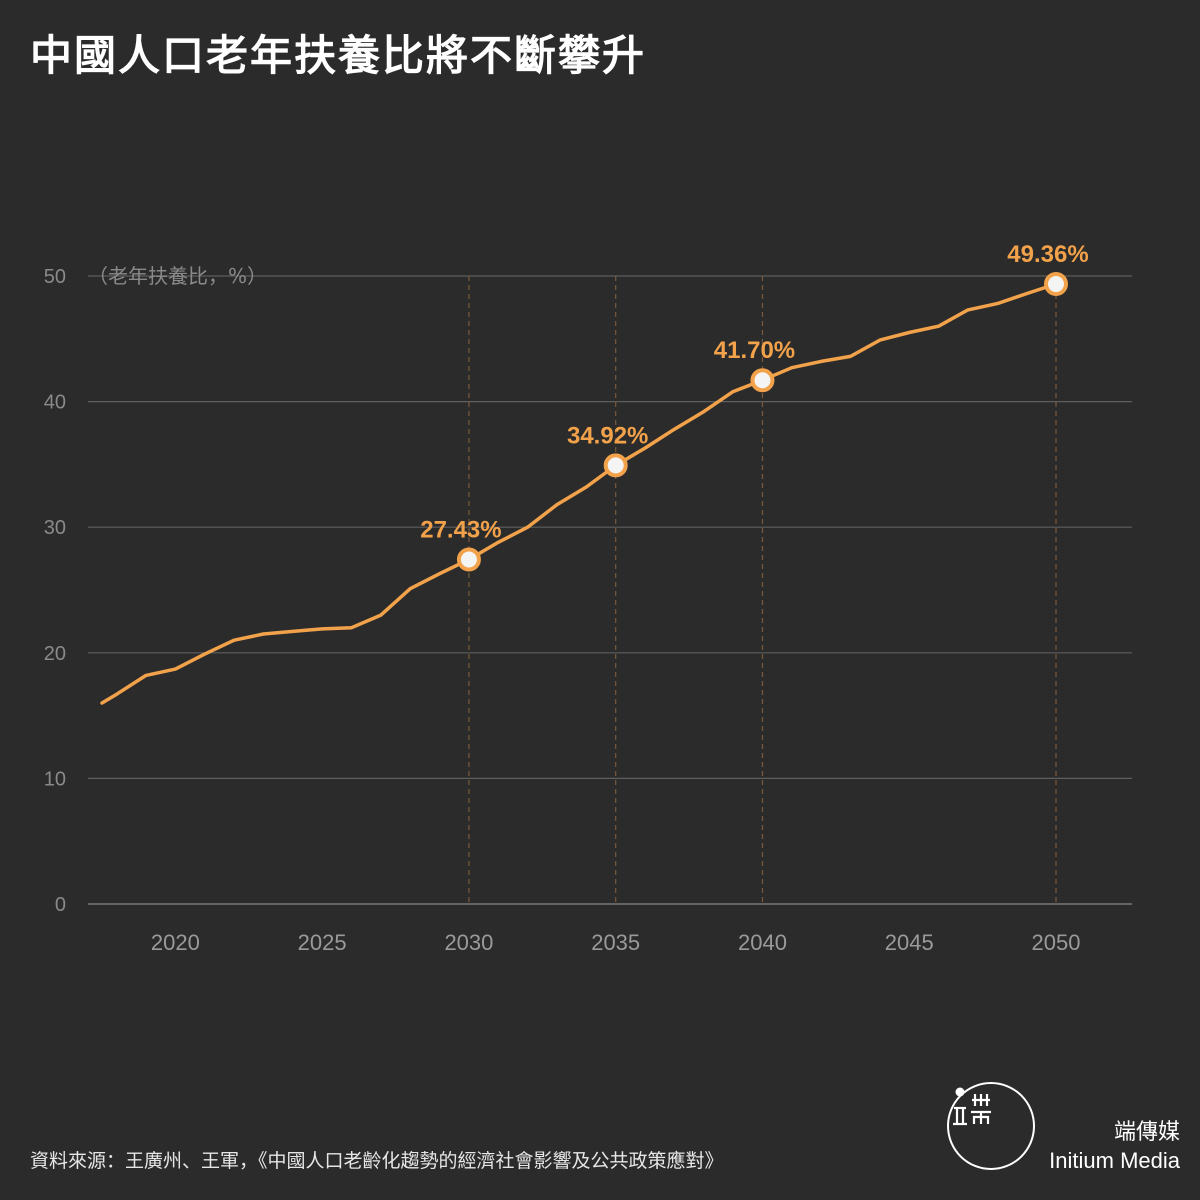 The image size is (1200, 1200). What do you see at coordinates (991, 1126) in the screenshot?
I see `initium-logo-icon` at bounding box center [991, 1126].